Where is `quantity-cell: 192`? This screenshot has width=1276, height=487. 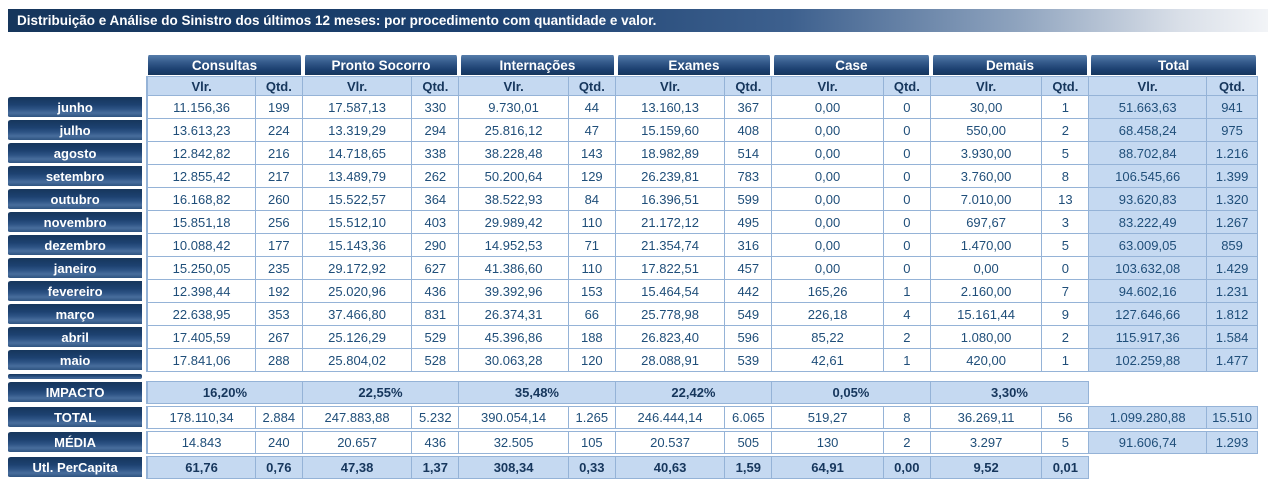 quantity-cell: 192 is located at coordinates (279, 291).